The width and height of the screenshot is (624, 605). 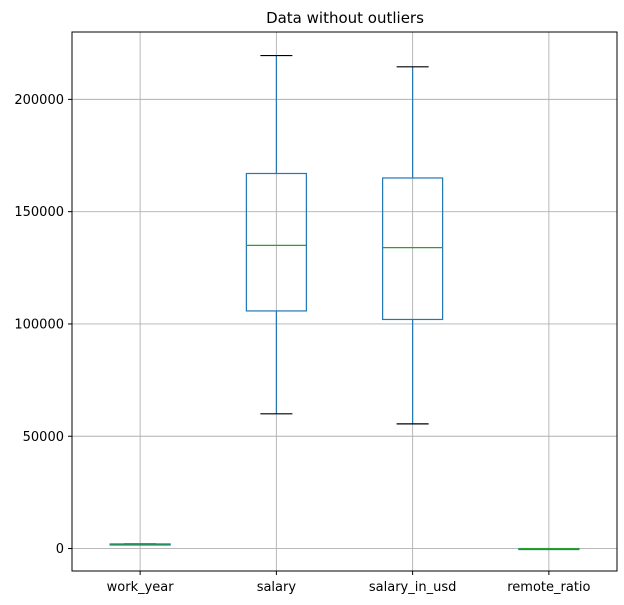 What do you see at coordinates (548, 587) in the screenshot?
I see `x-tick-label: remote_ratio` at bounding box center [548, 587].